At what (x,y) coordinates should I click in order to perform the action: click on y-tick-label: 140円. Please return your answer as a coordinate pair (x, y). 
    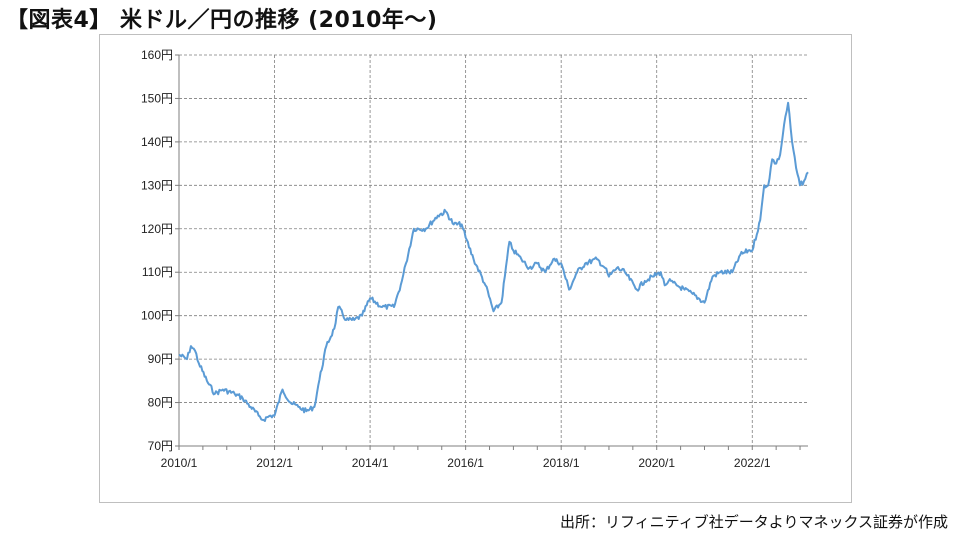
    Looking at the image, I should click on (157, 142).